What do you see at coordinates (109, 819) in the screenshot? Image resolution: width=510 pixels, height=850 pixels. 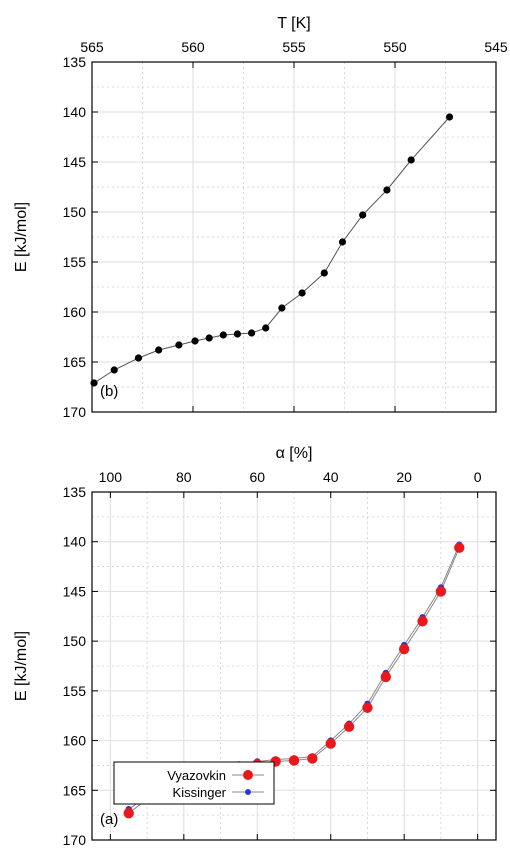 I see `panel-label: (a)` at bounding box center [109, 819].